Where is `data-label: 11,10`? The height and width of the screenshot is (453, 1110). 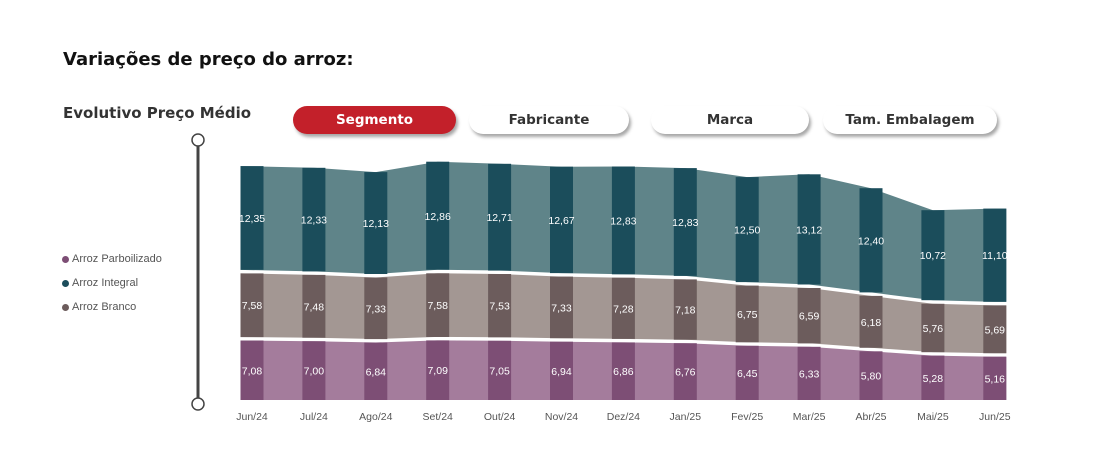 data-label: 11,10 is located at coordinates (995, 256).